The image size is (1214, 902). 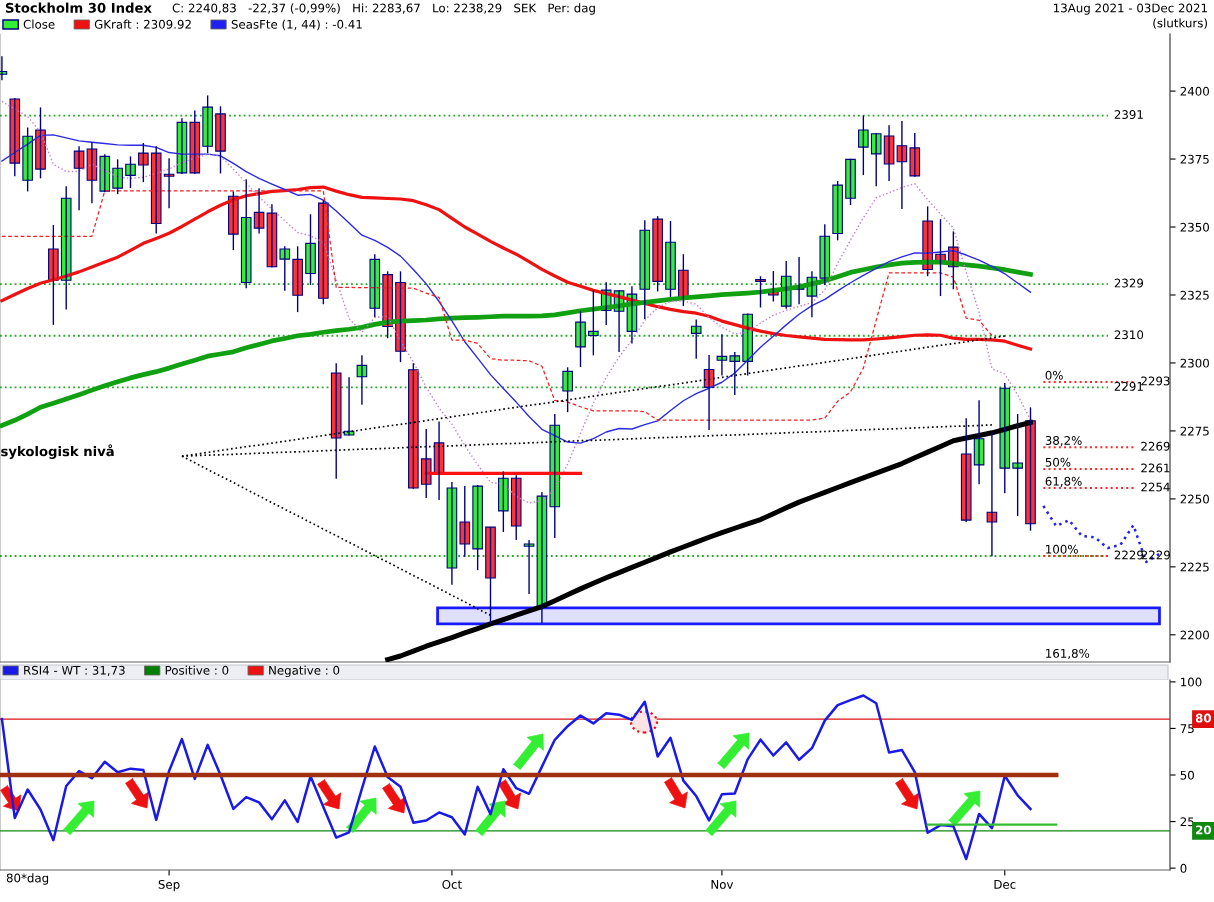 What do you see at coordinates (27, 879) in the screenshot?
I see `text: 80*dag` at bounding box center [27, 879].